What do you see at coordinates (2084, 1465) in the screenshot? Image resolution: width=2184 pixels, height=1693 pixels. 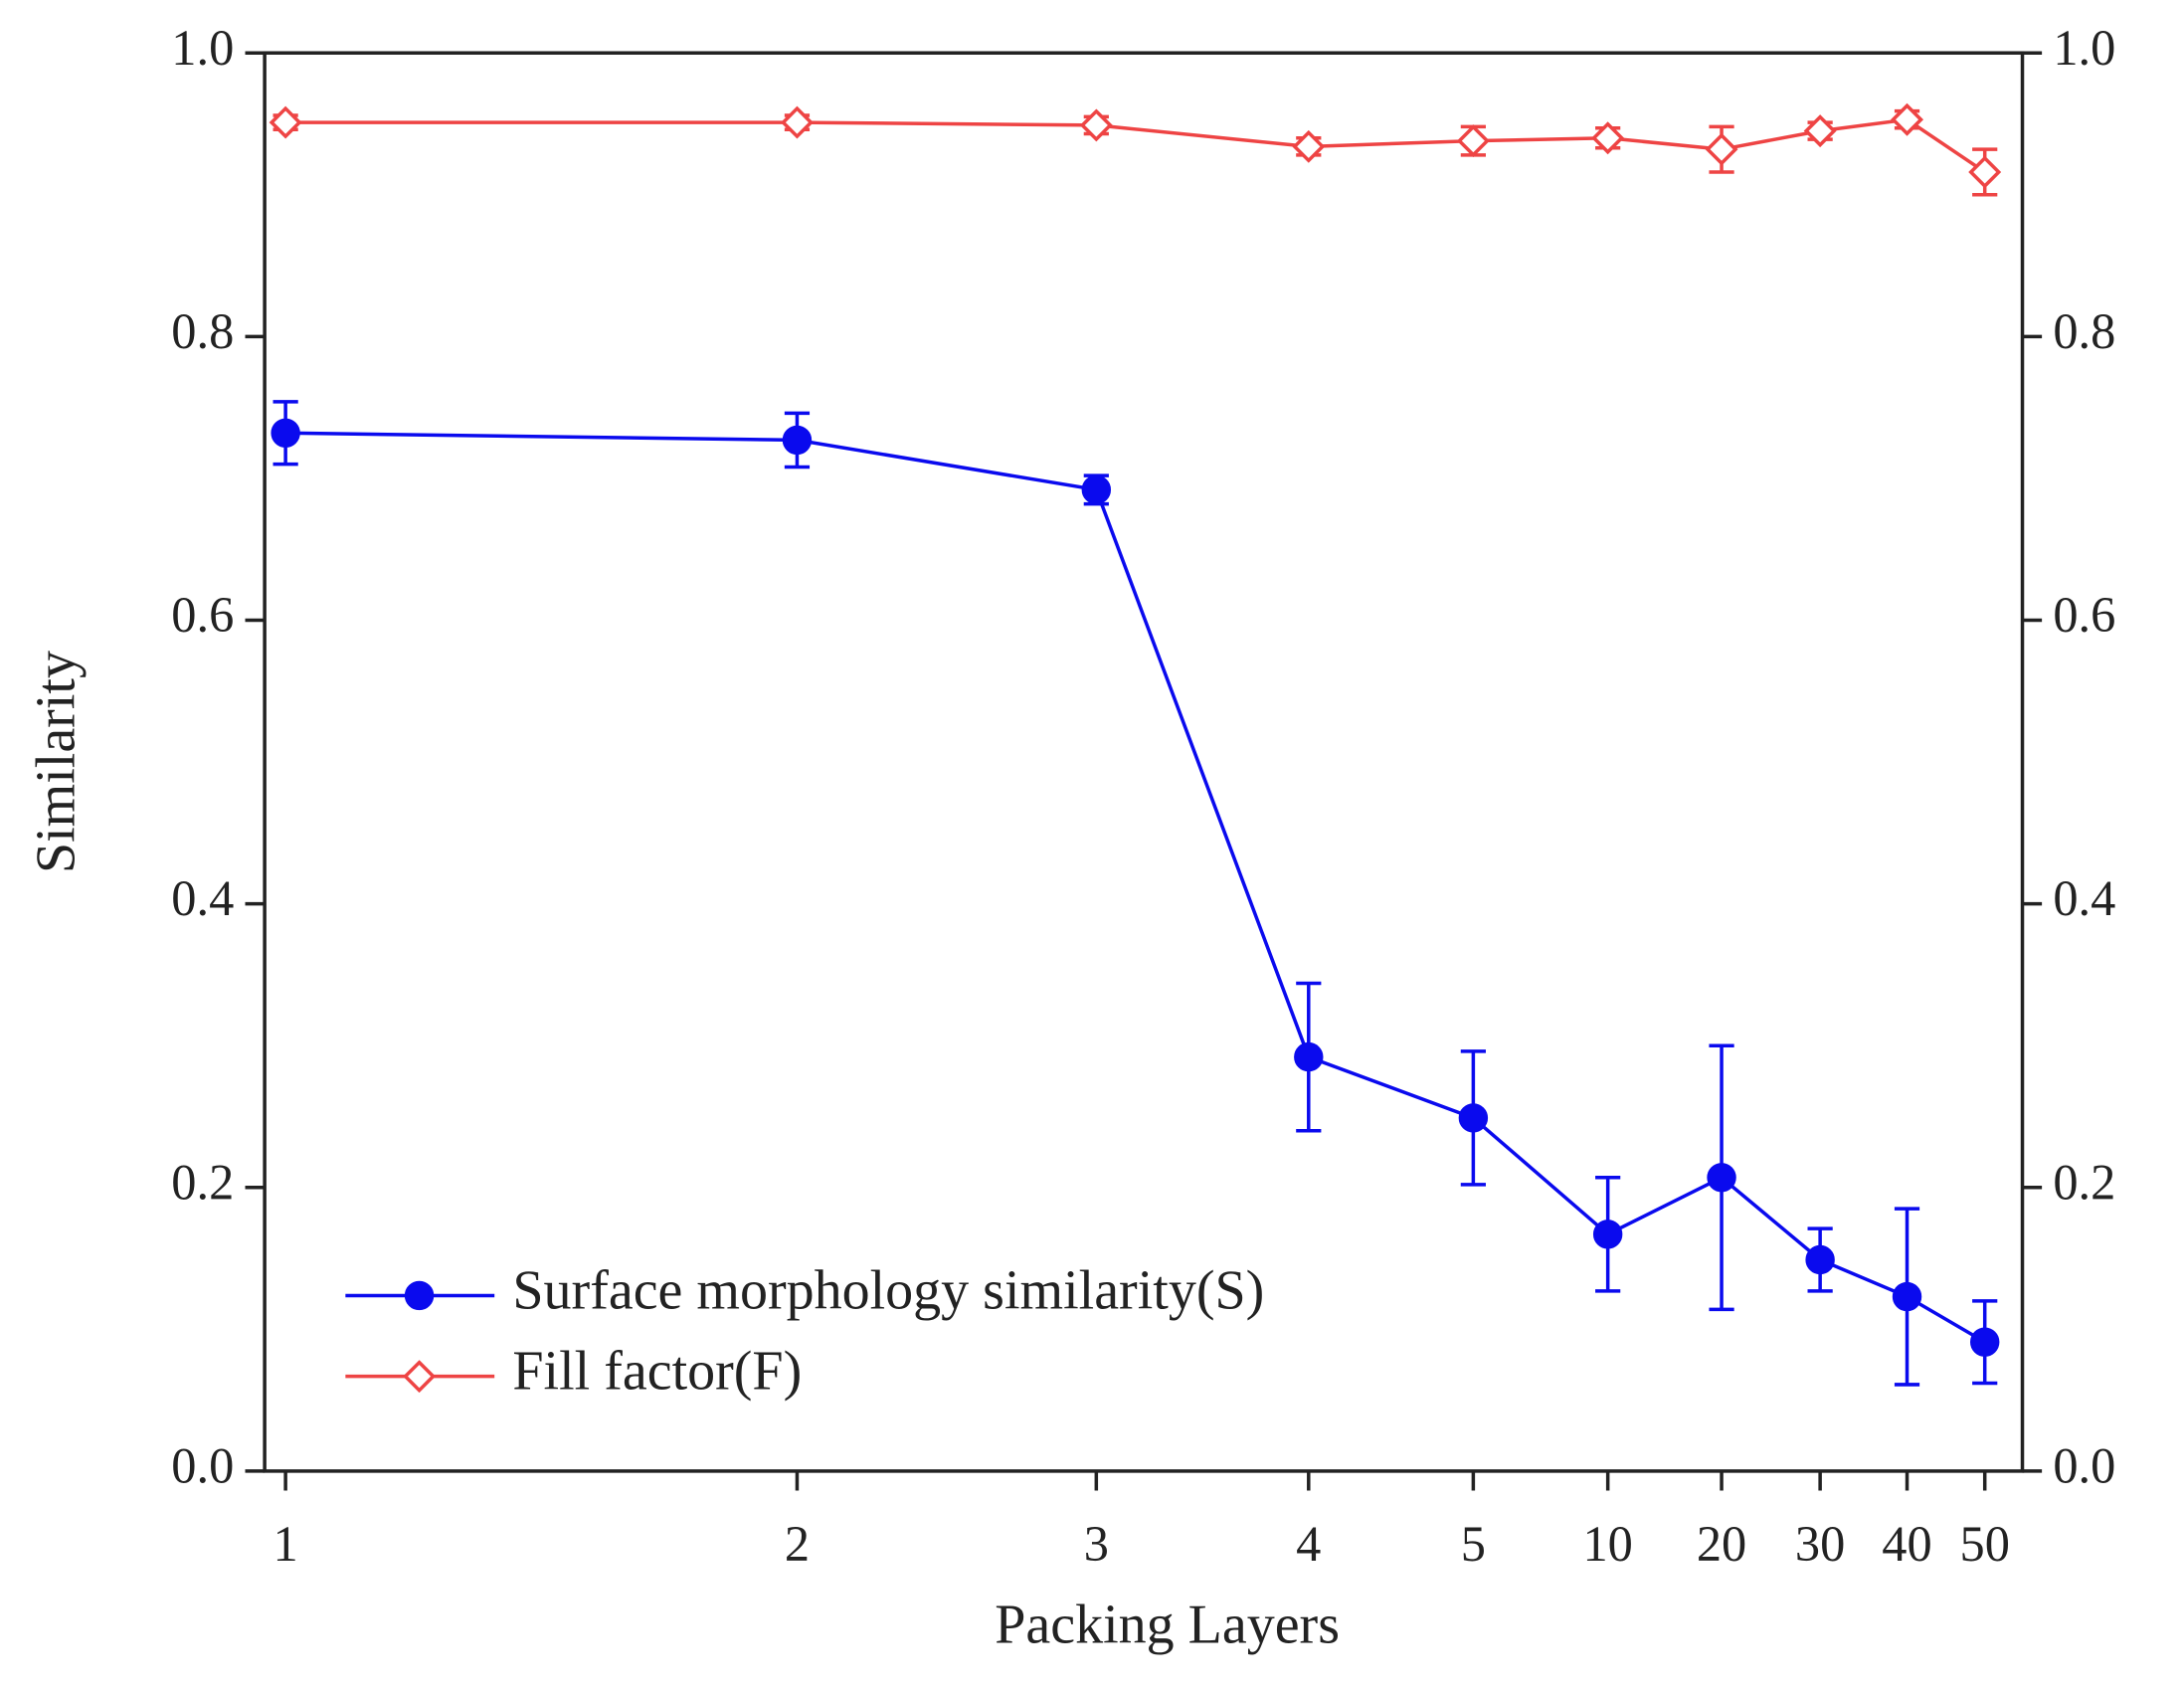 I see `y2-tick-label: 0.0` at bounding box center [2084, 1465].